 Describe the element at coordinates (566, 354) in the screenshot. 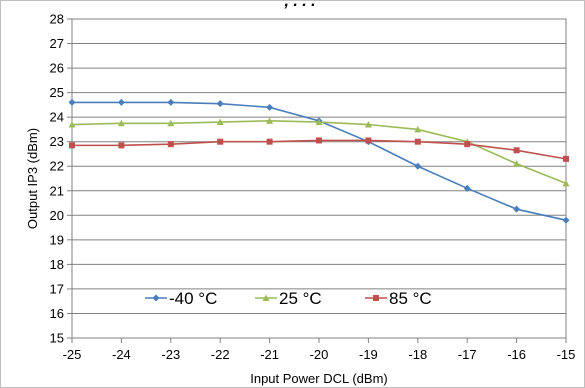

I see `x-tick-label: -15` at that location.